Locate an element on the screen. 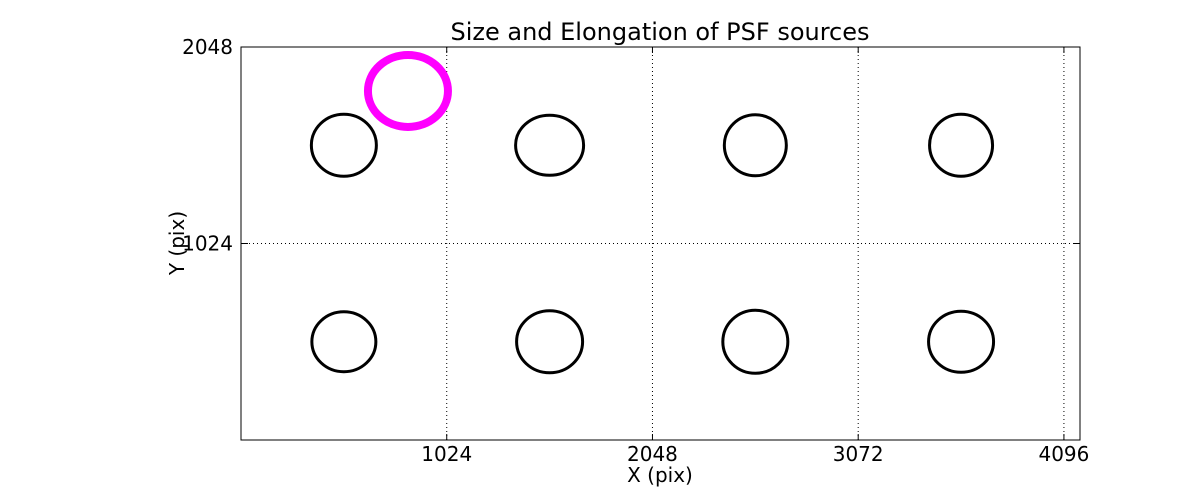  x-axis-label: X (pix) is located at coordinates (660, 475).